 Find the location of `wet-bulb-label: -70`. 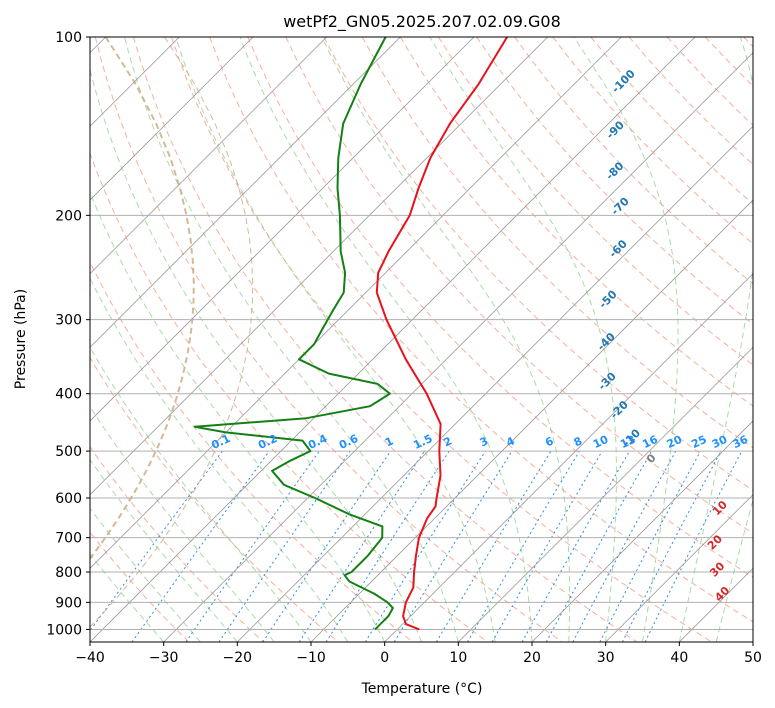

wet-bulb-label: -70 is located at coordinates (620, 205).